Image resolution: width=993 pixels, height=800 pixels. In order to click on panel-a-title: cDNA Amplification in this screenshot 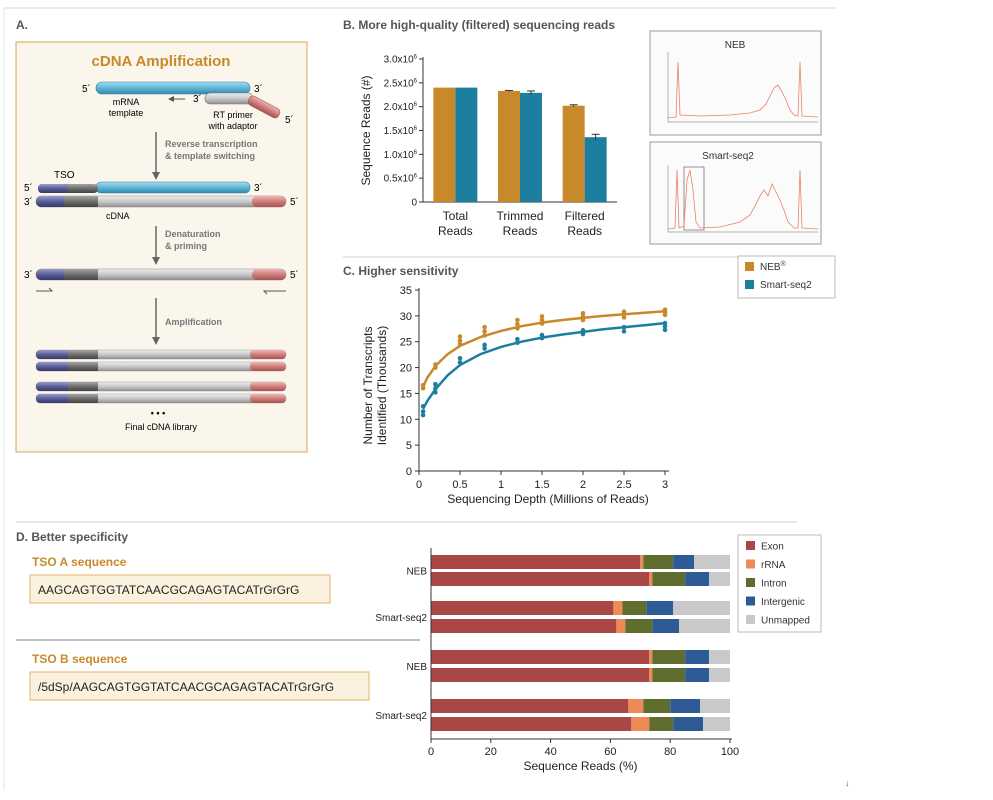, I will do `click(161, 61)`.